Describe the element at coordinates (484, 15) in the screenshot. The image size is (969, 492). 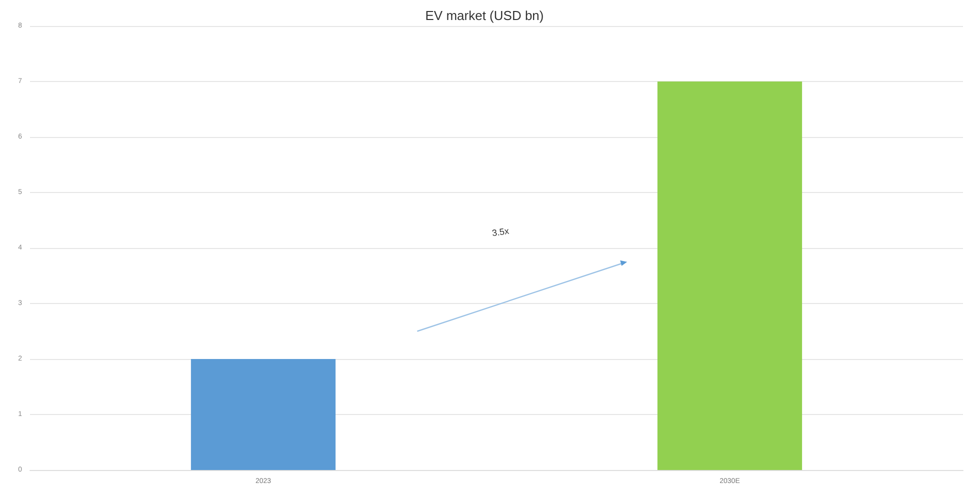
I see `chart-title: EV market (USD bn)` at that location.